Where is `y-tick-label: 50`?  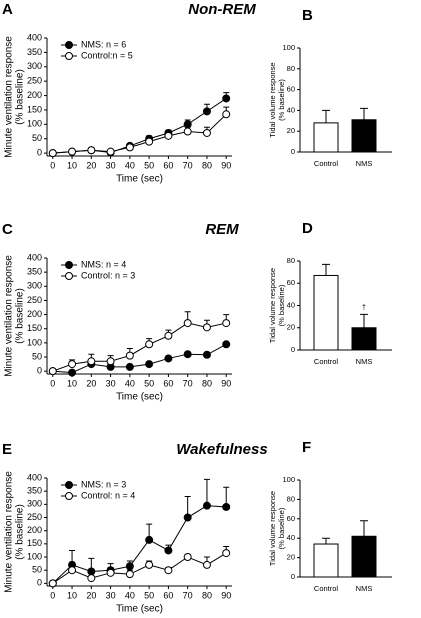 y-tick-label: 50 is located at coordinates (37, 138).